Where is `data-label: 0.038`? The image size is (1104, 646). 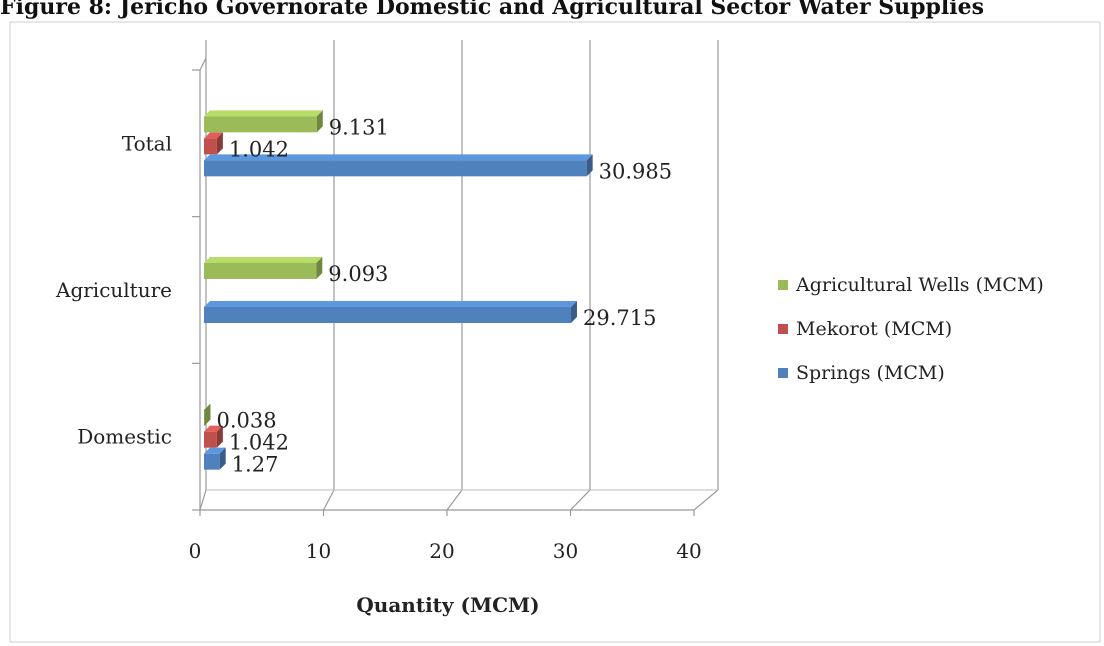
data-label: 0.038 is located at coordinates (246, 421).